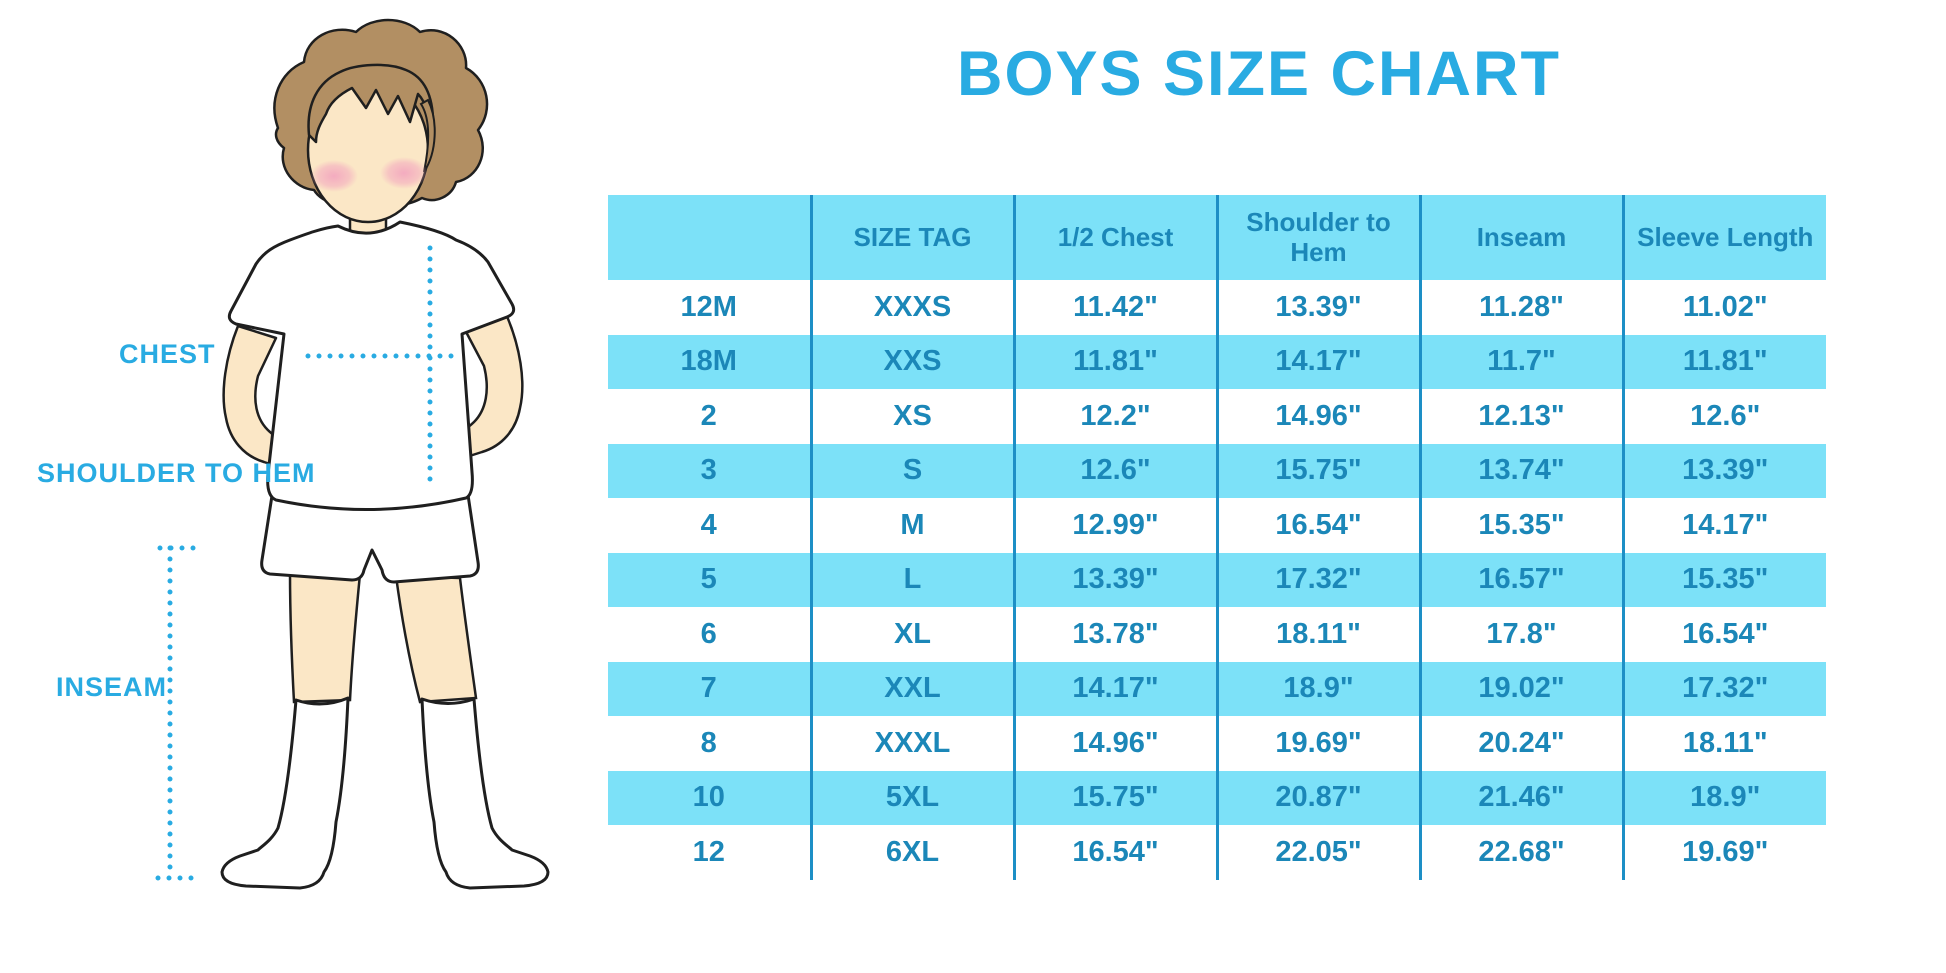 Image resolution: width=1946 pixels, height=973 pixels. Describe the element at coordinates (1723, 237) in the screenshot. I see `column-header: Sleeve Length` at that location.